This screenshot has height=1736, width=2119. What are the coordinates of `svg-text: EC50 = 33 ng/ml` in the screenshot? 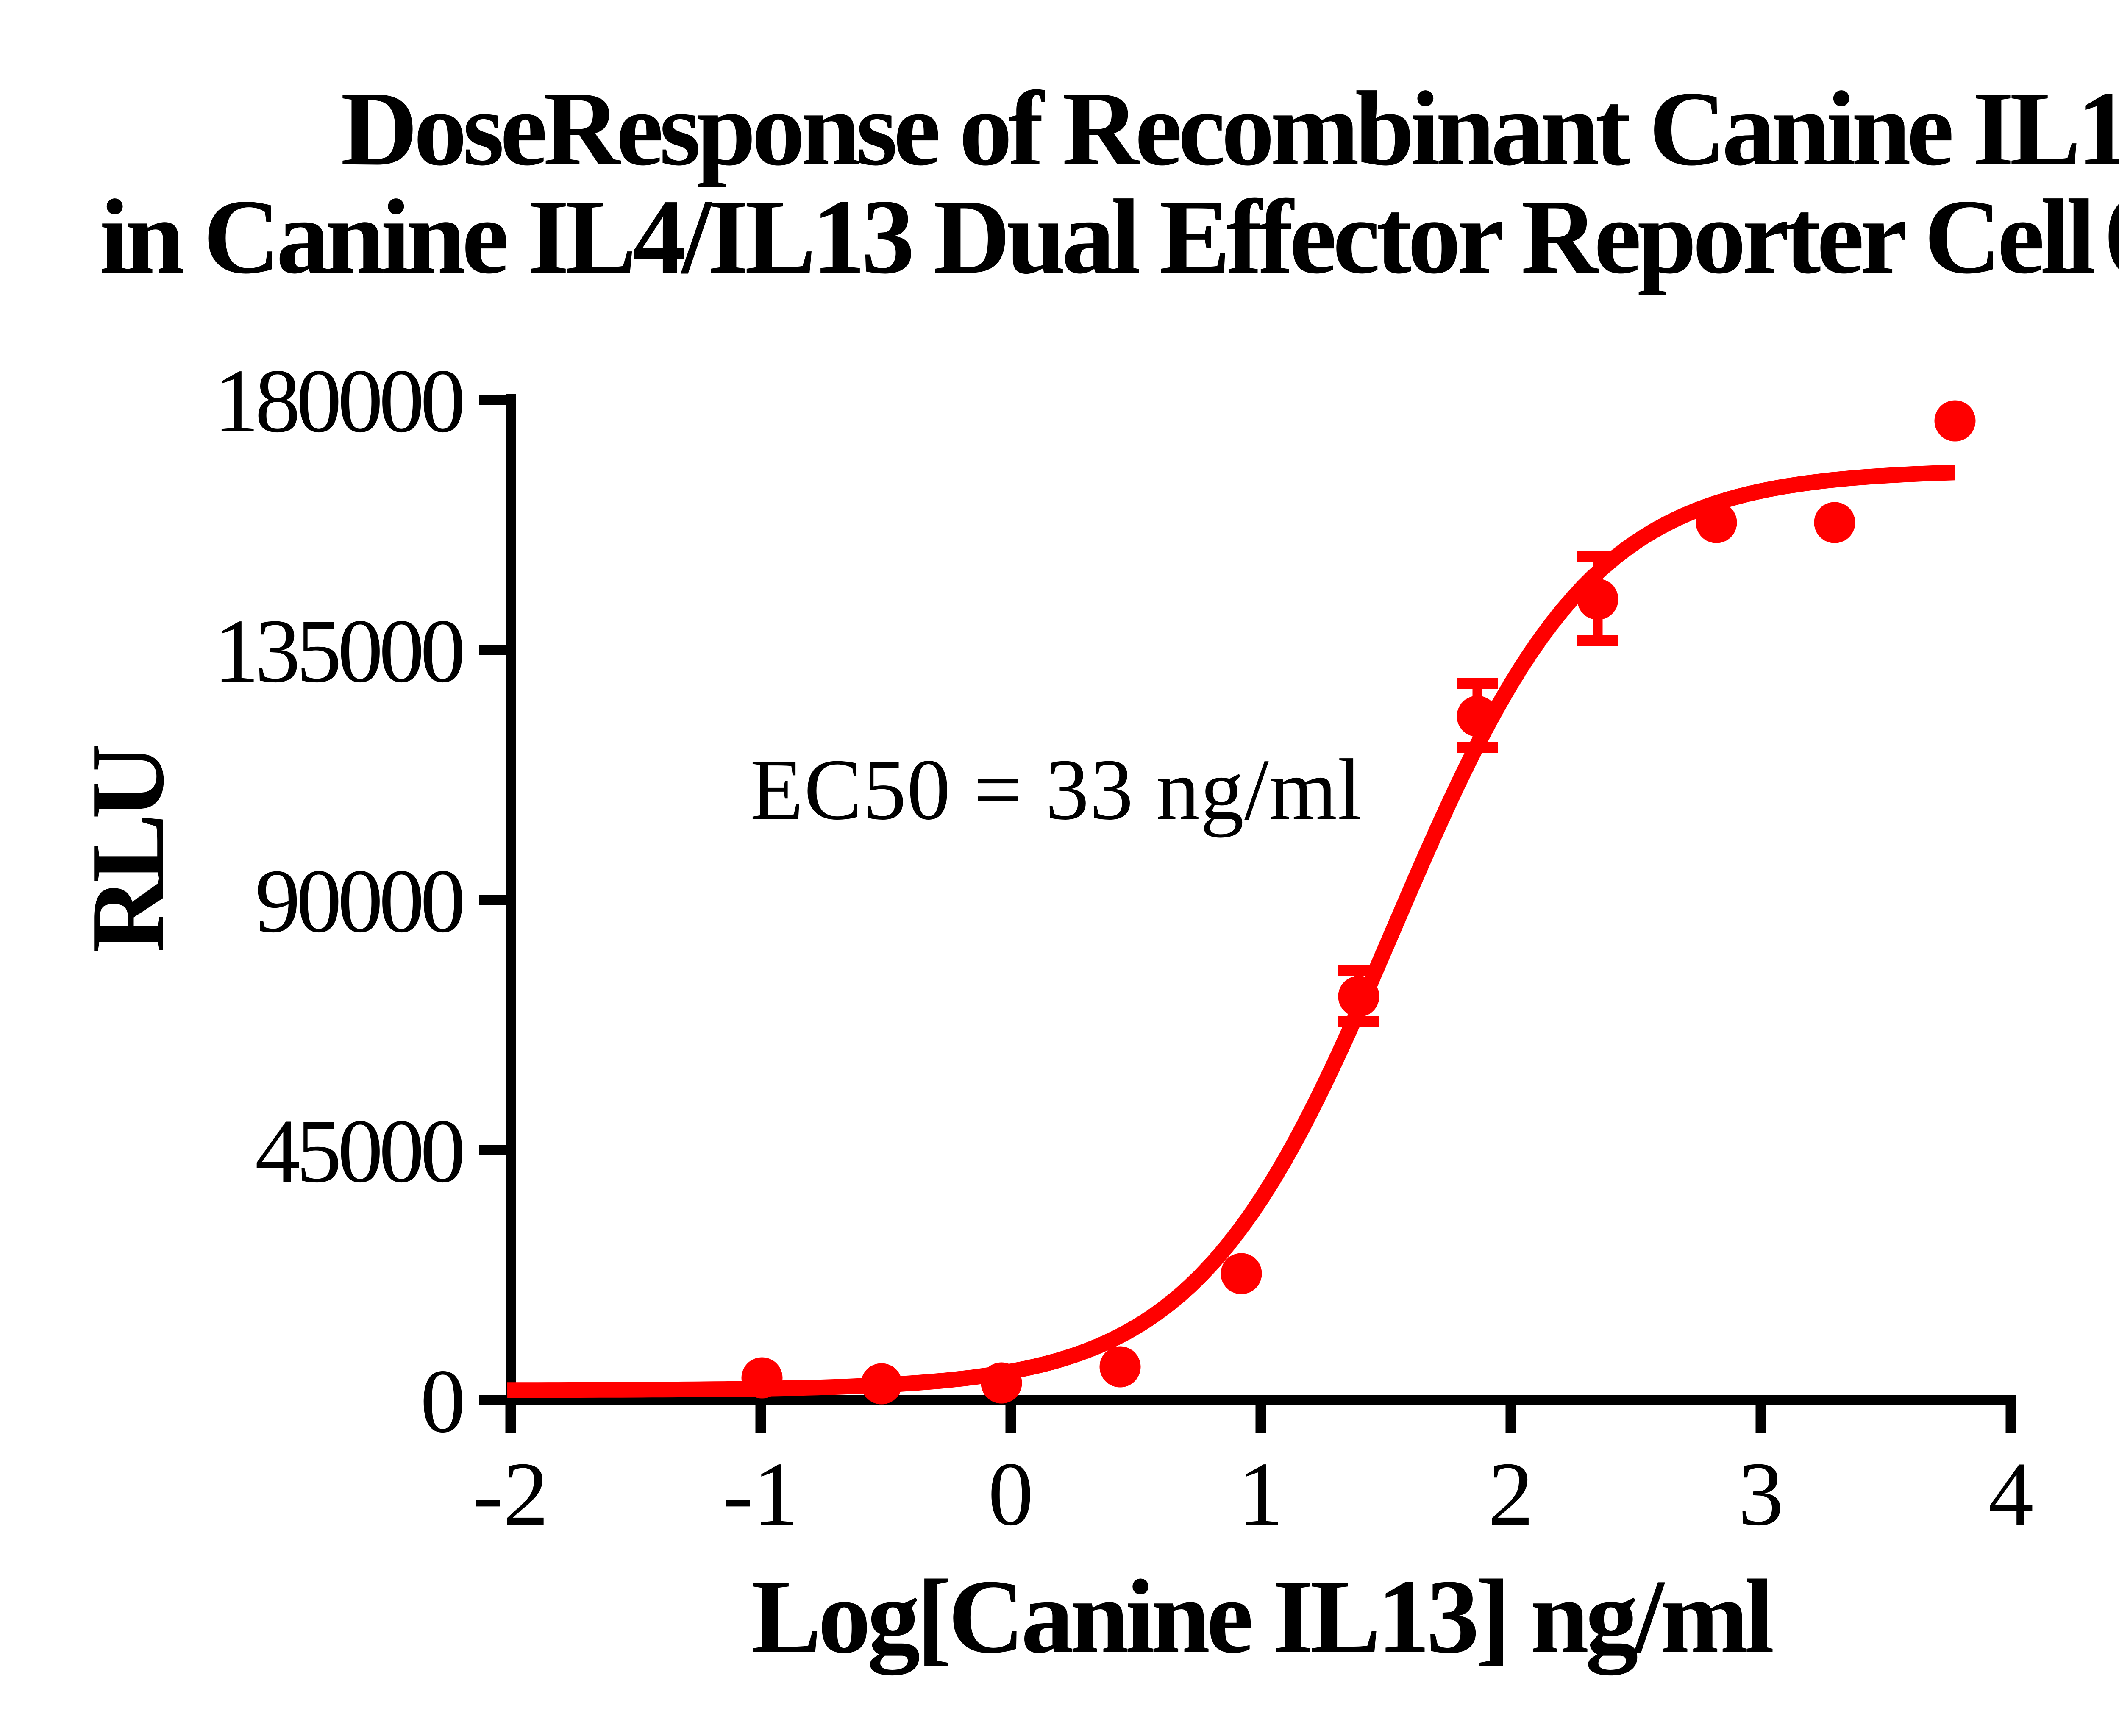 It's located at (1056, 789).